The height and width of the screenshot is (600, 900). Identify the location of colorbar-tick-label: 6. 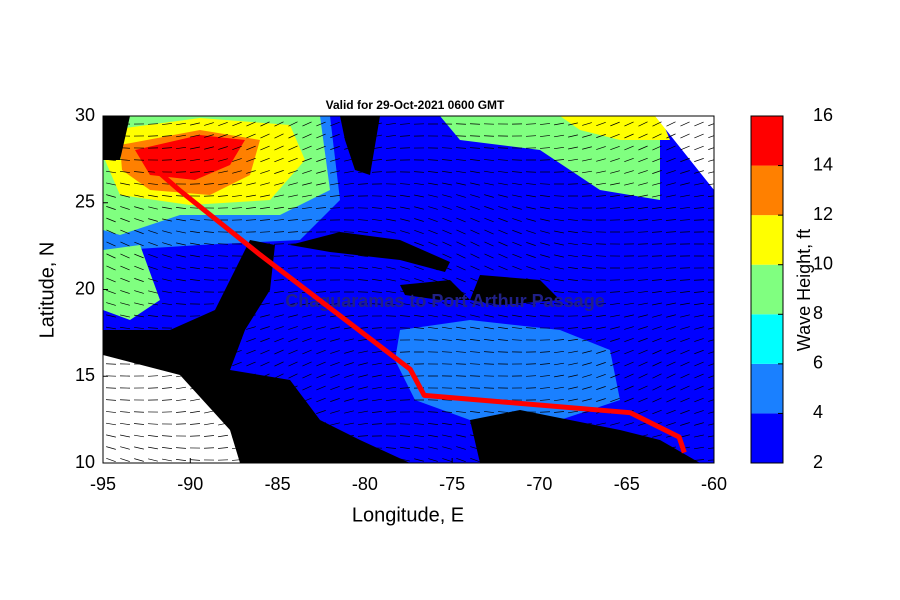
(818, 363).